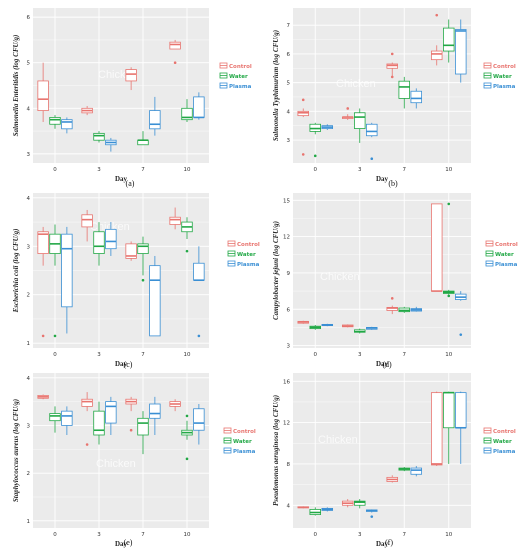  I want to click on panel-label: (c), so click(128, 364).